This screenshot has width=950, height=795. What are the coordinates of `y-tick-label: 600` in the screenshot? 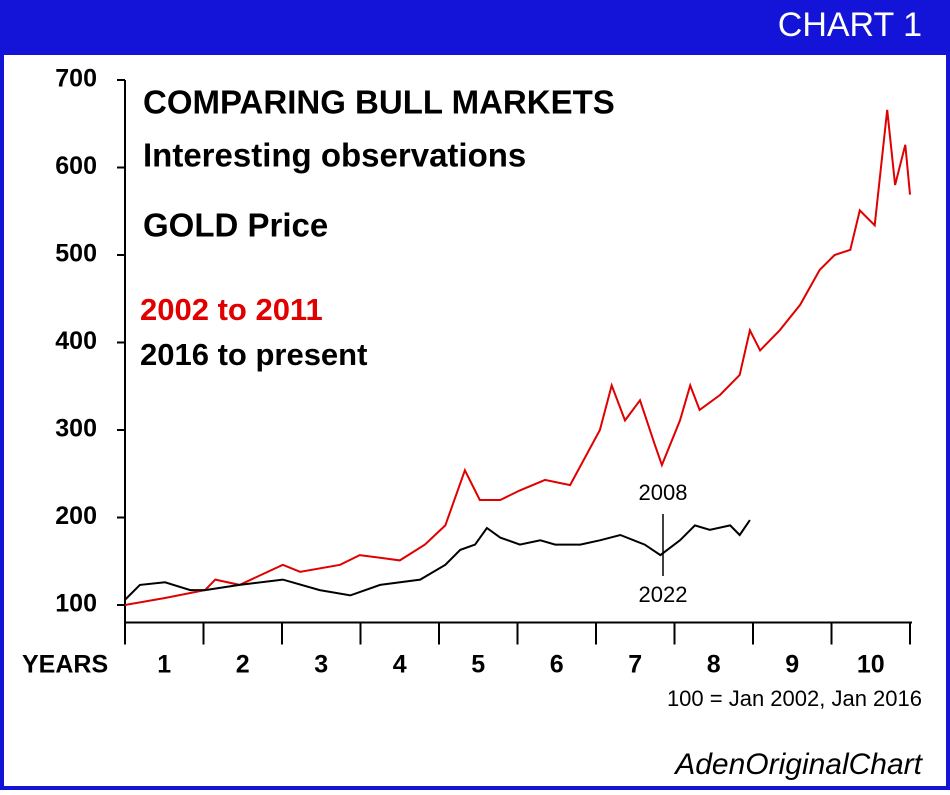 It's located at (76, 166).